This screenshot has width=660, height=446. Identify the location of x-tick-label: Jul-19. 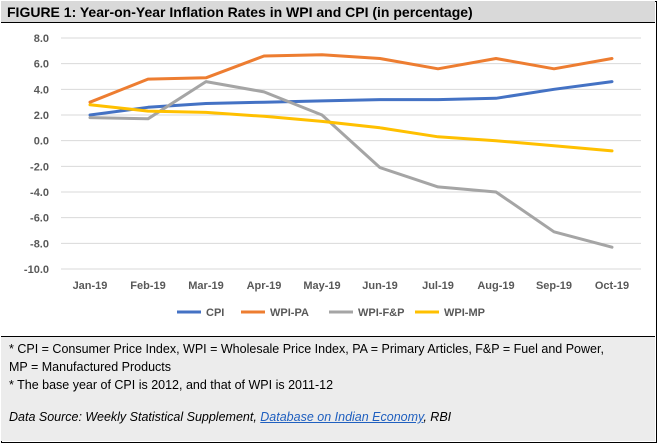
(438, 286).